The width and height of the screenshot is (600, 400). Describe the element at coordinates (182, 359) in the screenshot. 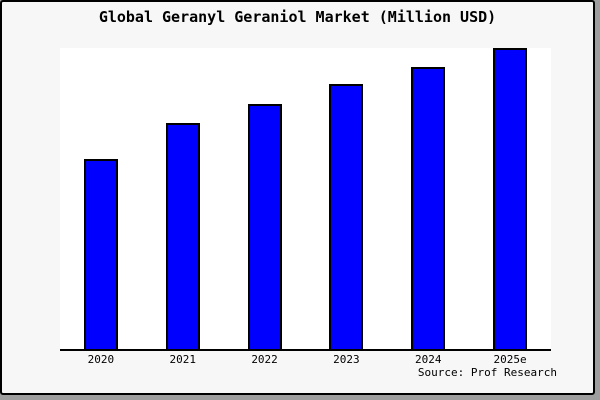

I see `x-tick-label: 2021` at that location.